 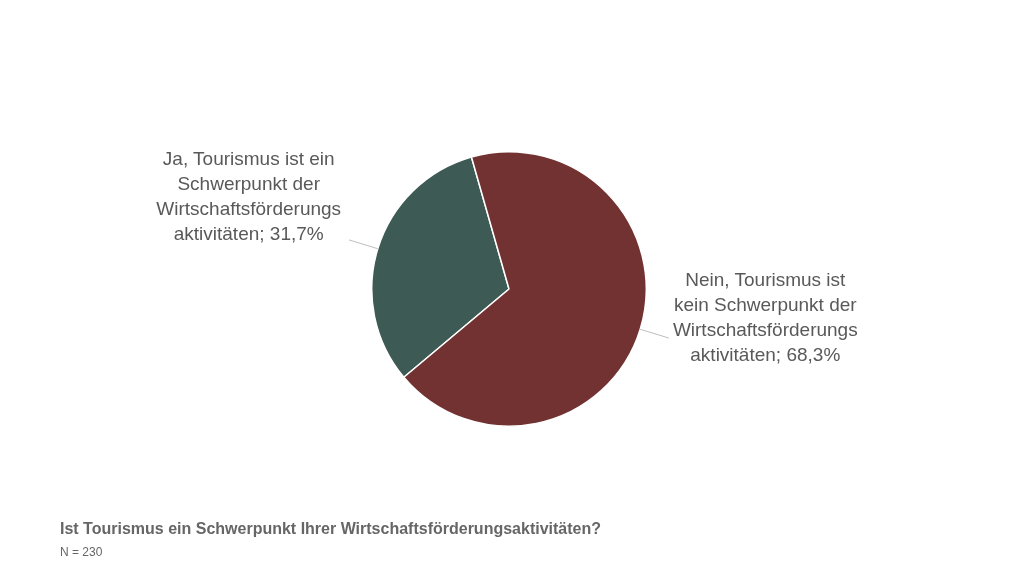 I want to click on text: Ist Tourismus ein Schwerpunkt Ihrer Wirtschaftsförderungsaktivitäten?, so click(x=330, y=529).